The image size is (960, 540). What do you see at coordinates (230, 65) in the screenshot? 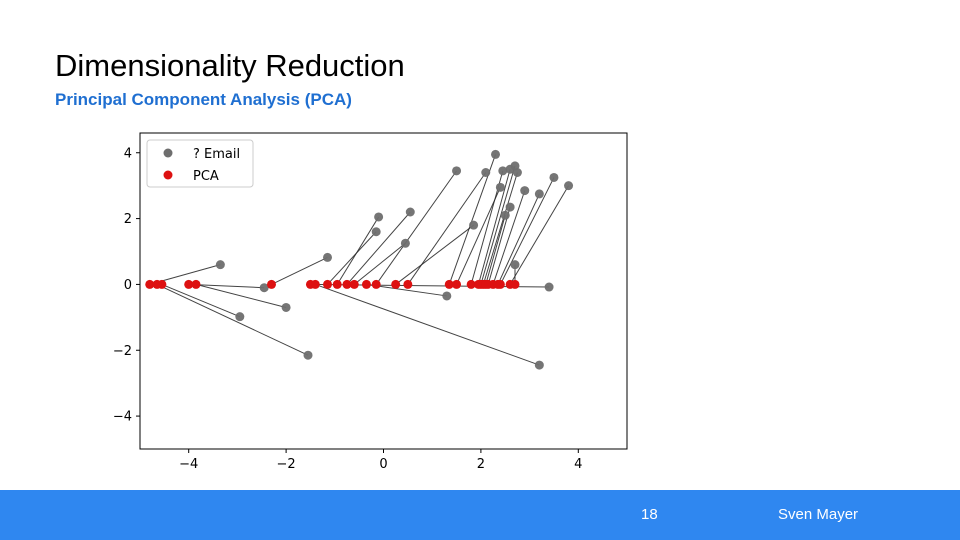
I see `slide-title: Dimensionality Reduction` at bounding box center [230, 65].